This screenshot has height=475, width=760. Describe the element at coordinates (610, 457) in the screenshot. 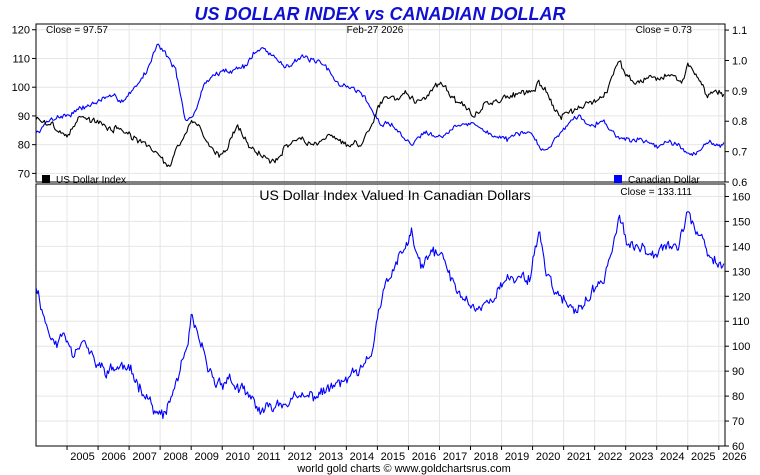

I see `x-tick-label: 2022` at that location.